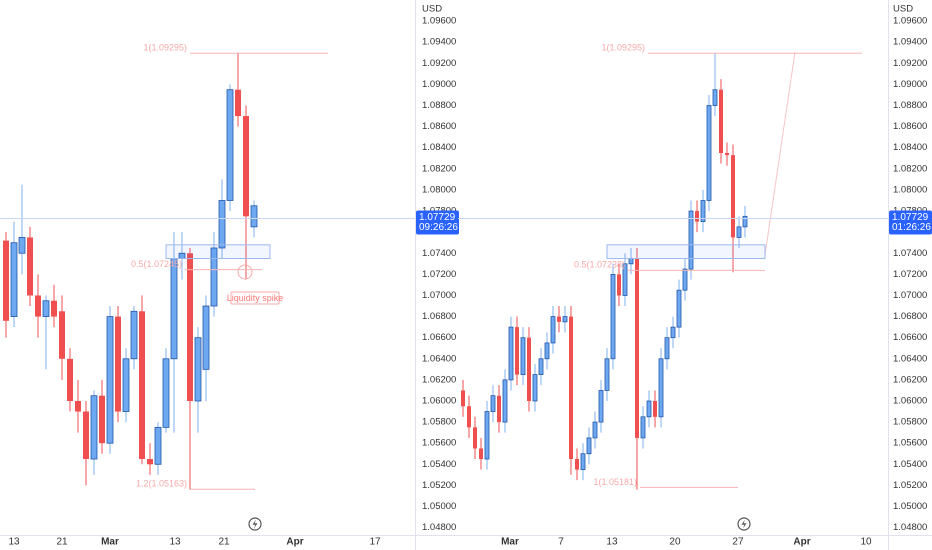 The width and height of the screenshot is (932, 550). Describe the element at coordinates (437, 222) in the screenshot. I see `last-price-tag` at that location.